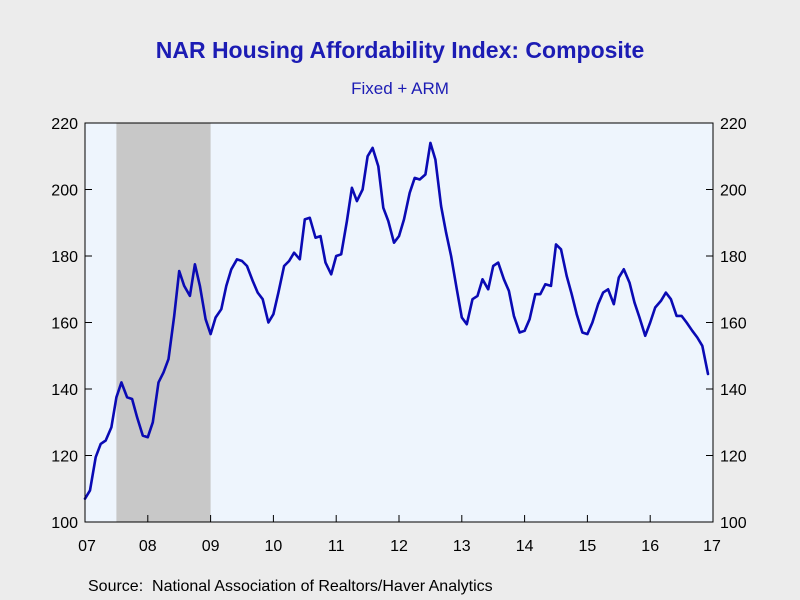  I want to click on chart-subtitle: Fixed + ARM, so click(400, 88).